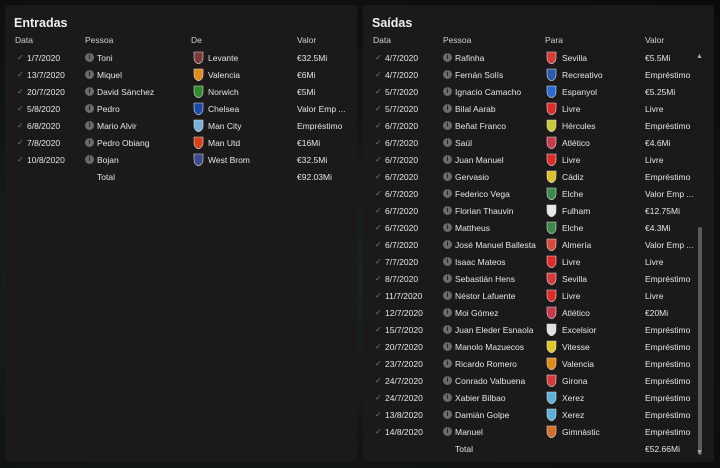 The image size is (720, 468). What do you see at coordinates (538, 176) in the screenshot?
I see `table-row: ✓ 6/7/2020 i Gervasio Cádiz Empréstimo` at bounding box center [538, 176].